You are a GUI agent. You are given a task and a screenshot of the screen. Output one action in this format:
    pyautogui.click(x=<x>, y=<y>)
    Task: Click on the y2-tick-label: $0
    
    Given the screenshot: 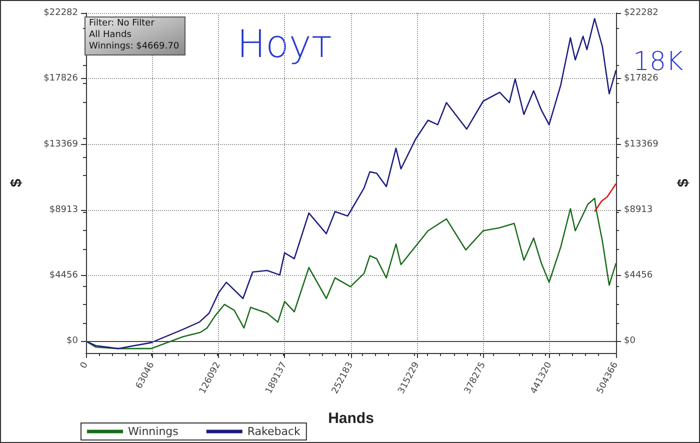 What is the action you would take?
    pyautogui.click(x=630, y=341)
    